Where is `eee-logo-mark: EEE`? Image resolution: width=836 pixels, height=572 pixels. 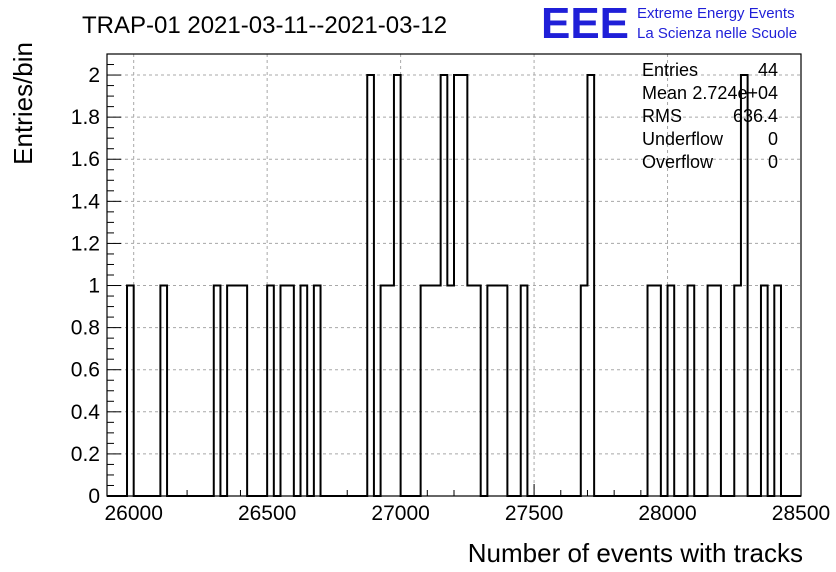
eee-logo-mark: EEE is located at coordinates (585, 24).